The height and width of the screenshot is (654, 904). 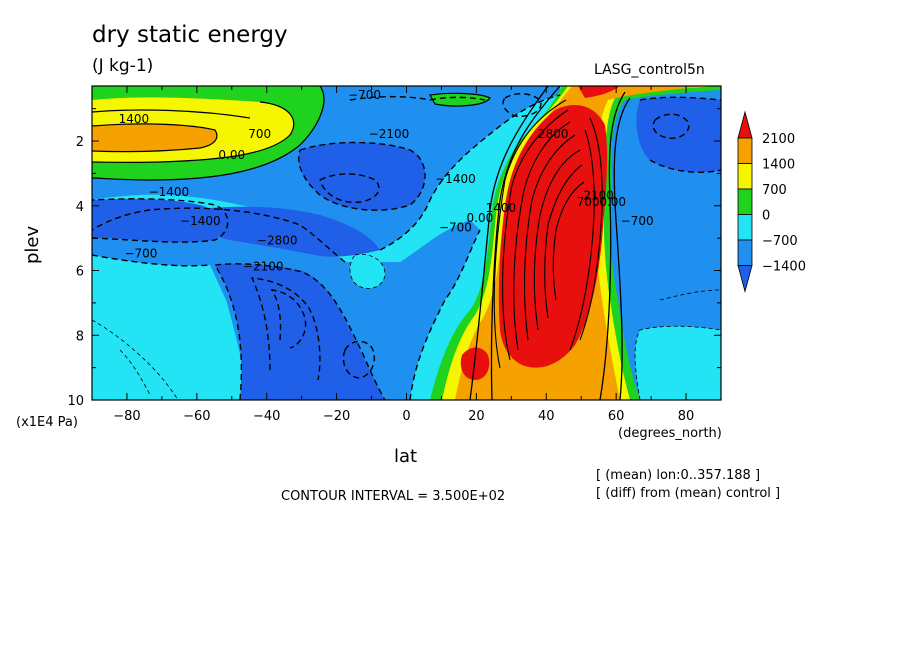 I want to click on y-tick-label: 4, so click(x=80, y=207).